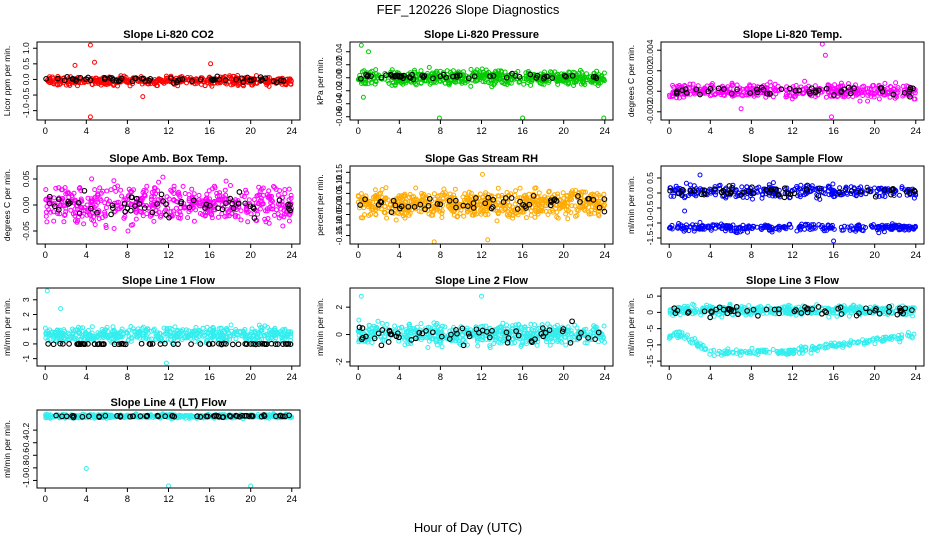  Describe the element at coordinates (339, 172) in the screenshot. I see `y-tick-label: 0.15` at that location.